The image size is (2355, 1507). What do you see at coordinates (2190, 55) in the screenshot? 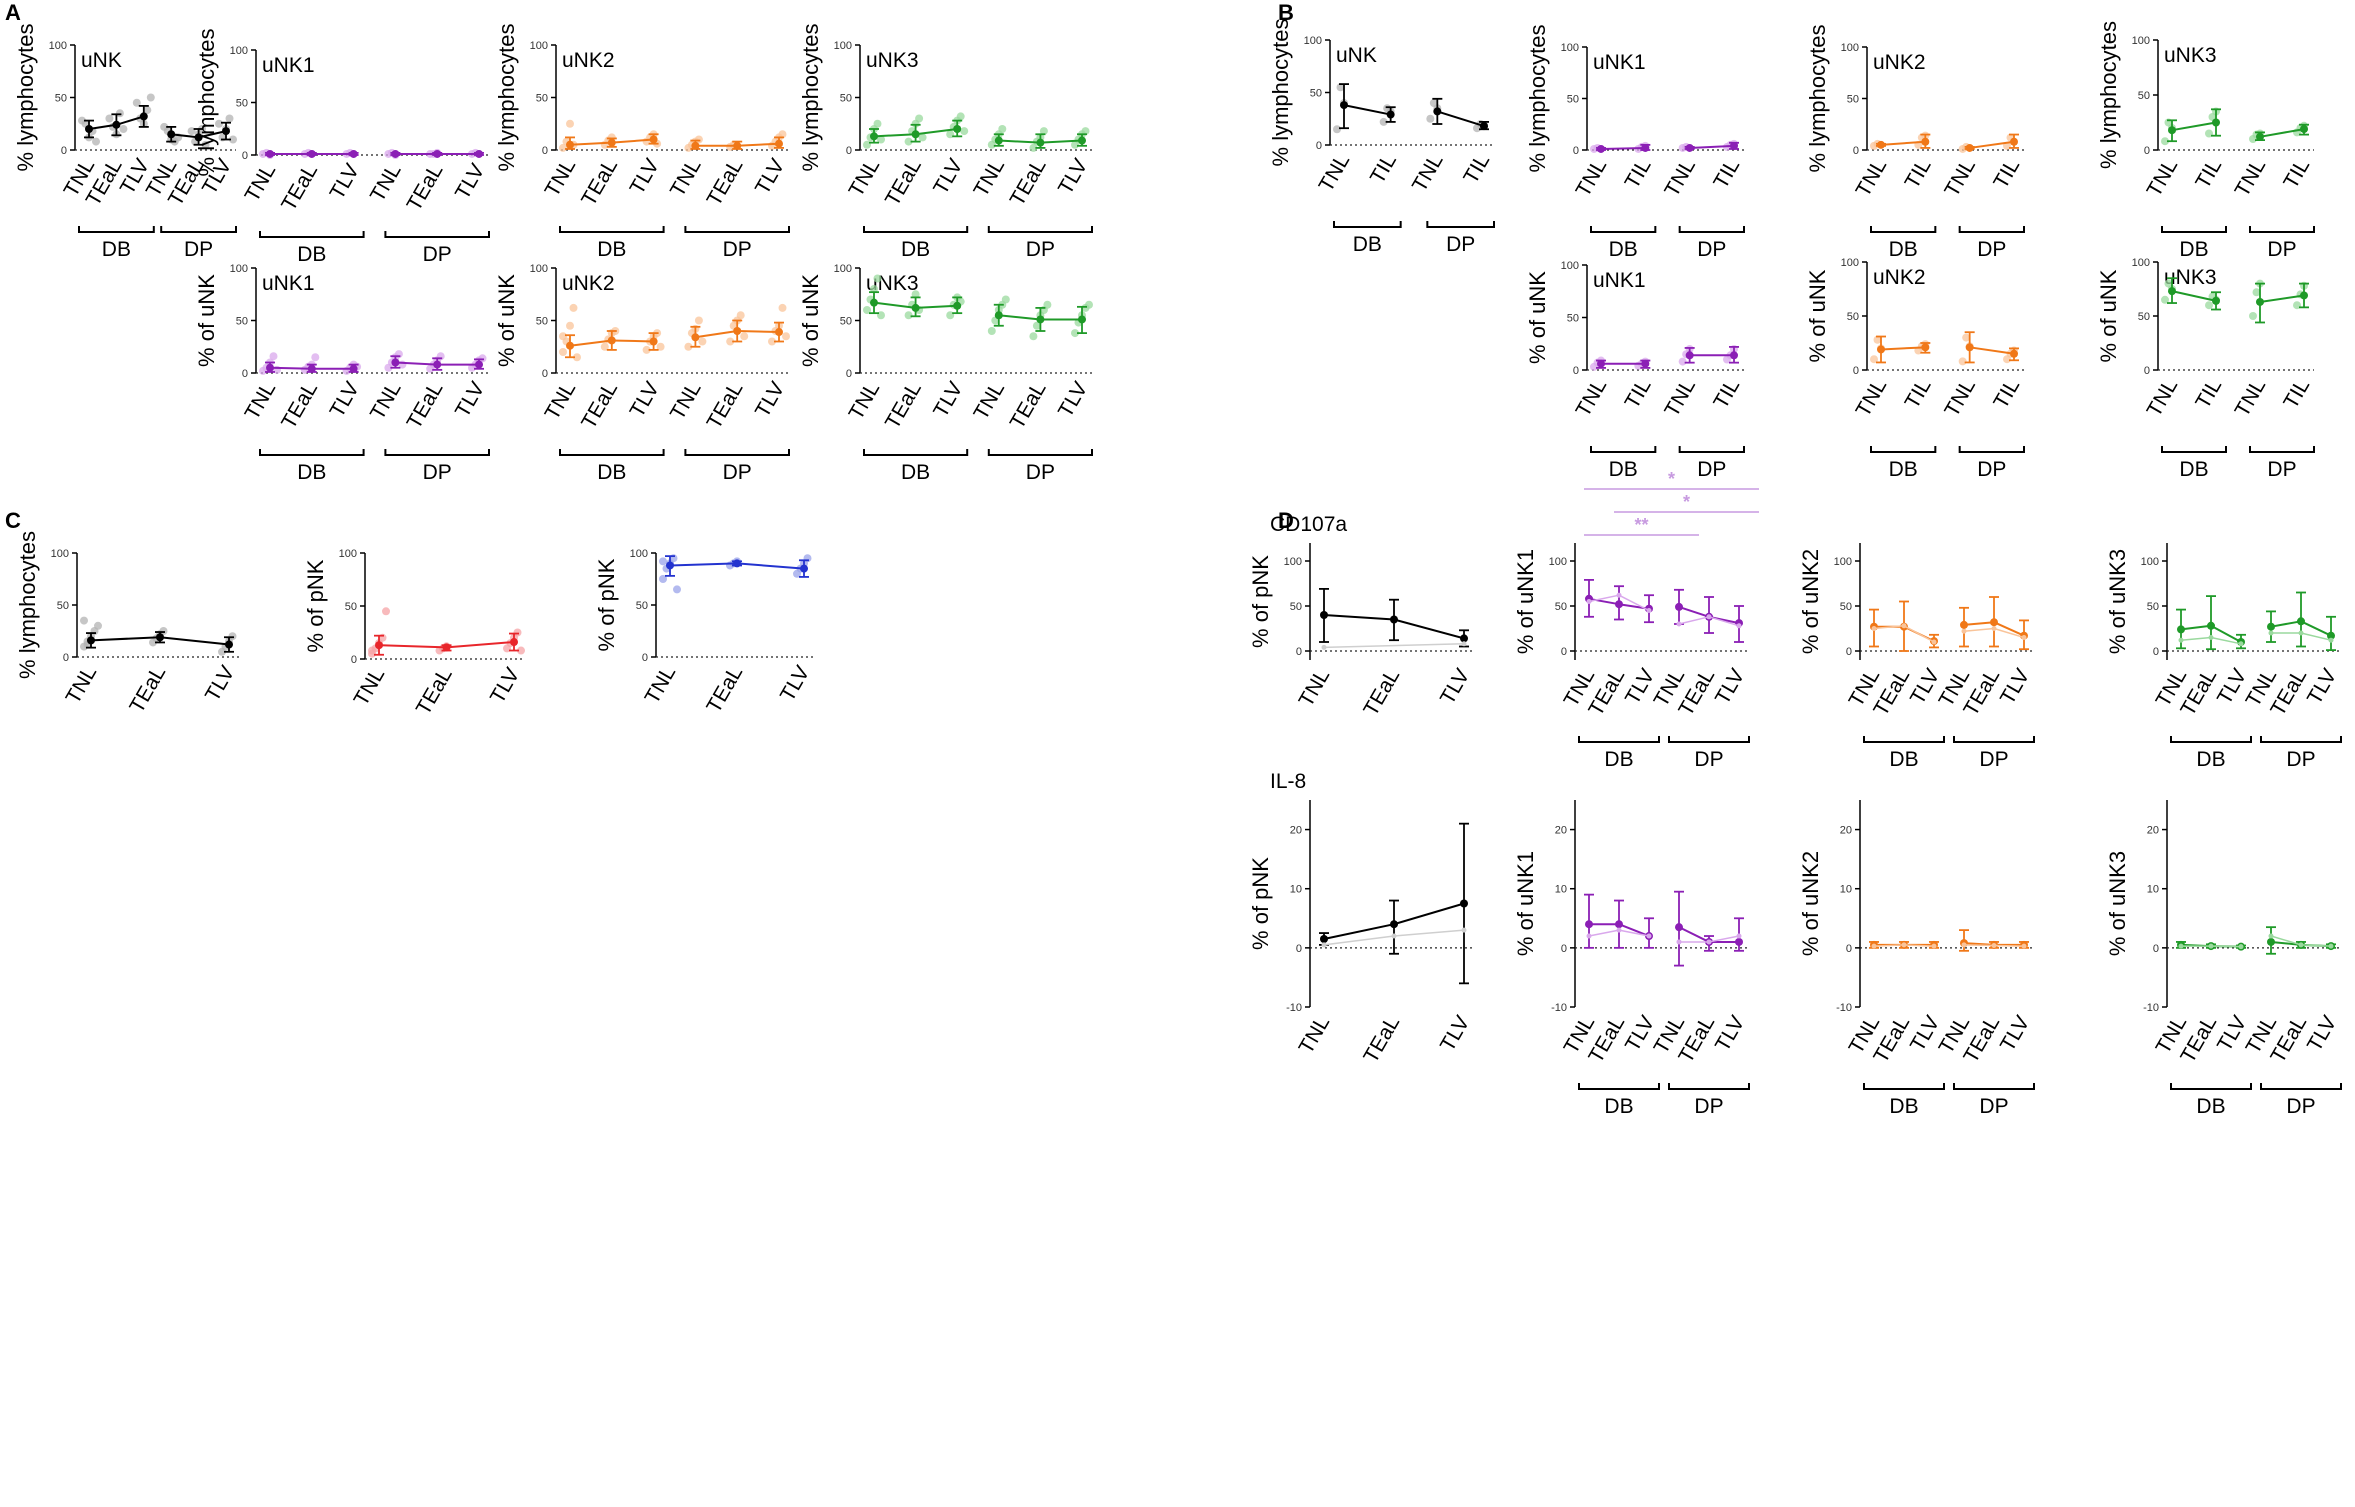
I see `chart-title: uNK3` at bounding box center [2190, 55].